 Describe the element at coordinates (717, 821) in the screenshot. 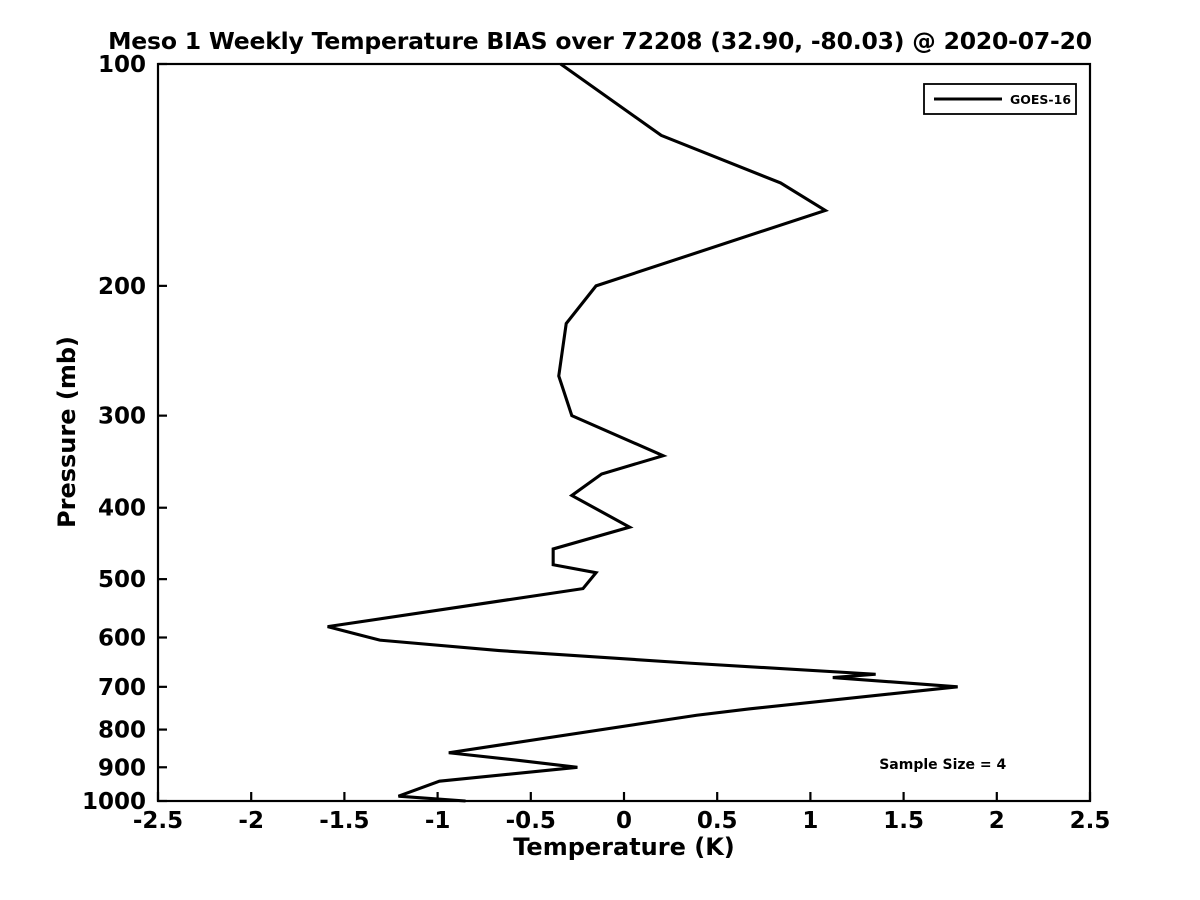

I see `x-tick-label: 0.5` at that location.